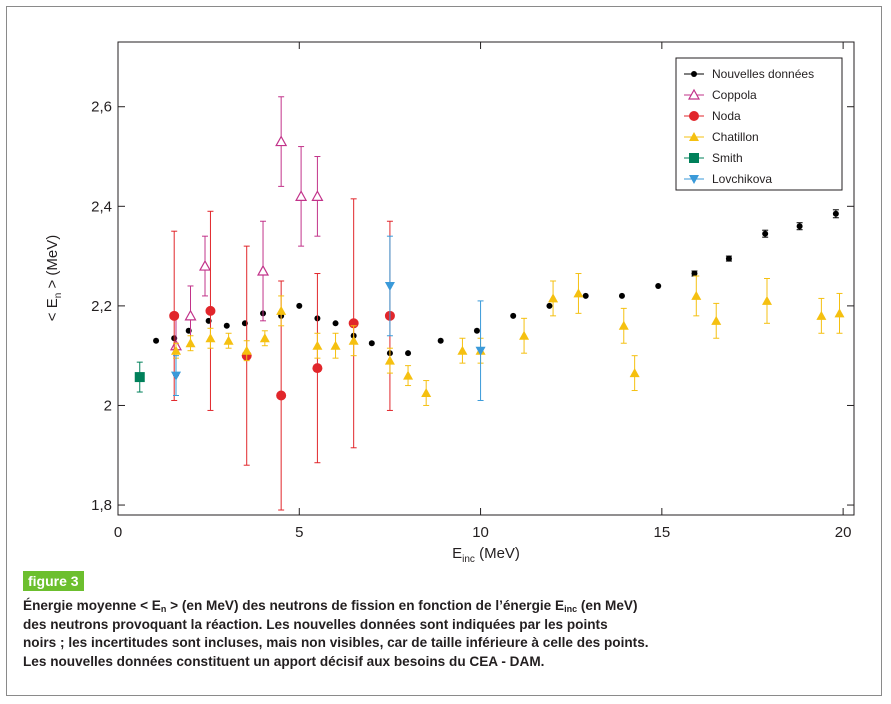 The image size is (891, 704). I want to click on legend-label: Lovchikova, so click(742, 179).